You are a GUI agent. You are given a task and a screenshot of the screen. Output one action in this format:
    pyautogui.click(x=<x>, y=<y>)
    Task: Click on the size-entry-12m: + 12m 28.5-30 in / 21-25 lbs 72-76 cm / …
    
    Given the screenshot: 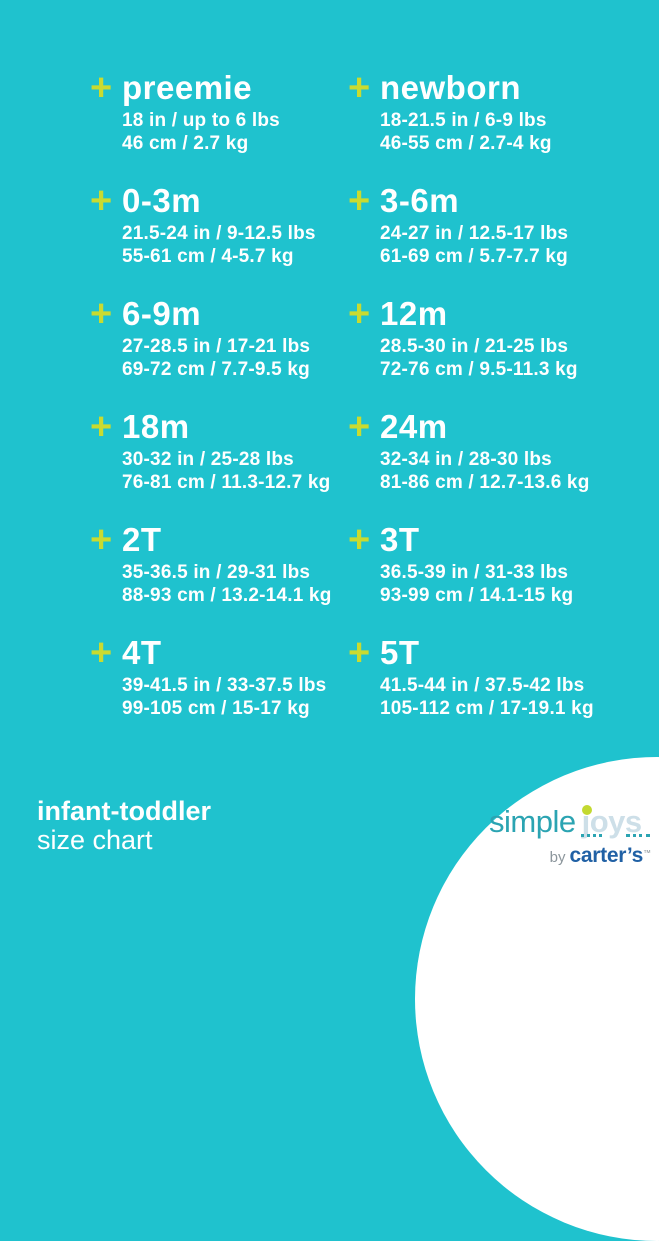 What is the action you would take?
    pyautogui.click(x=493, y=351)
    